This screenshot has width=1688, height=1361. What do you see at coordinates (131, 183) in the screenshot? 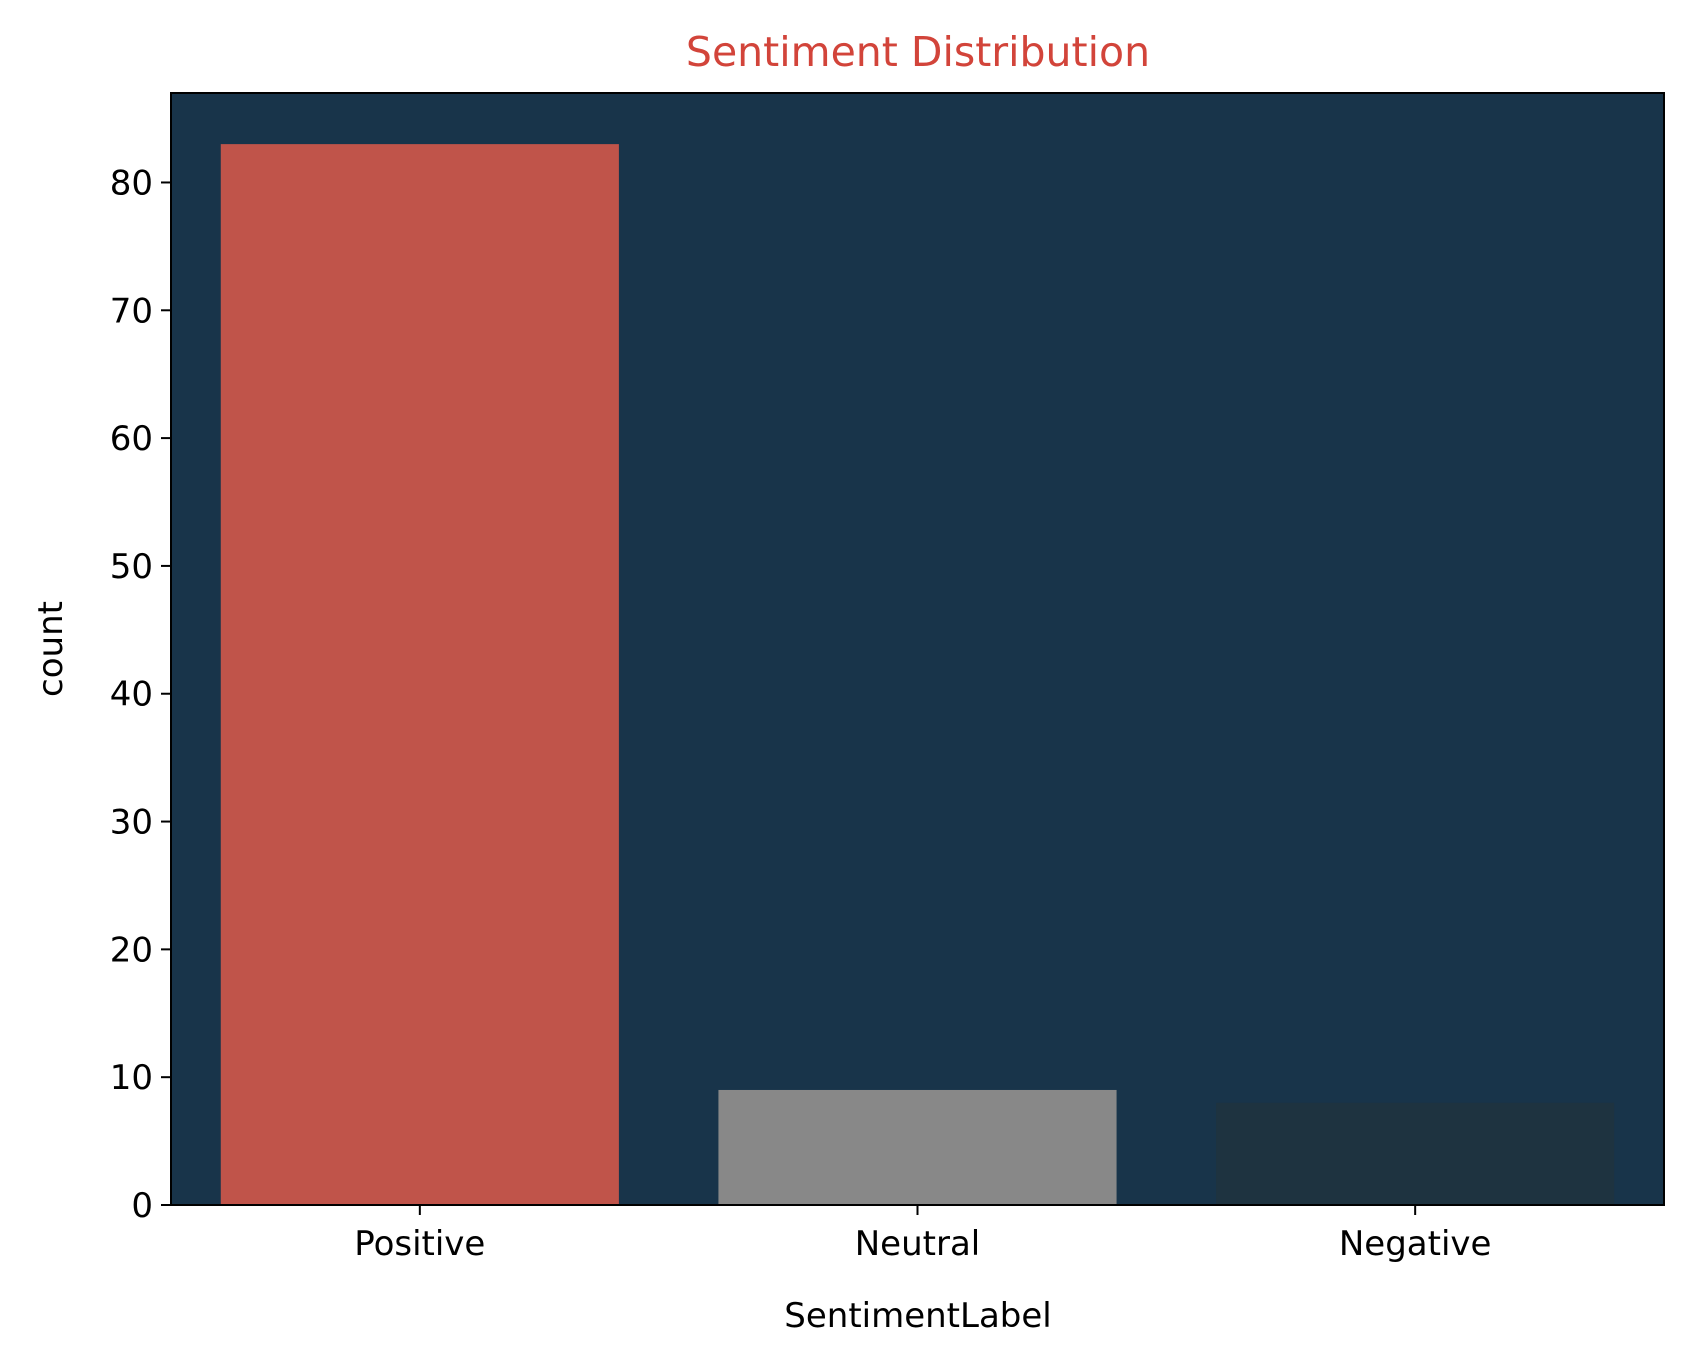
I see `y-tick-label: 80` at bounding box center [131, 183].